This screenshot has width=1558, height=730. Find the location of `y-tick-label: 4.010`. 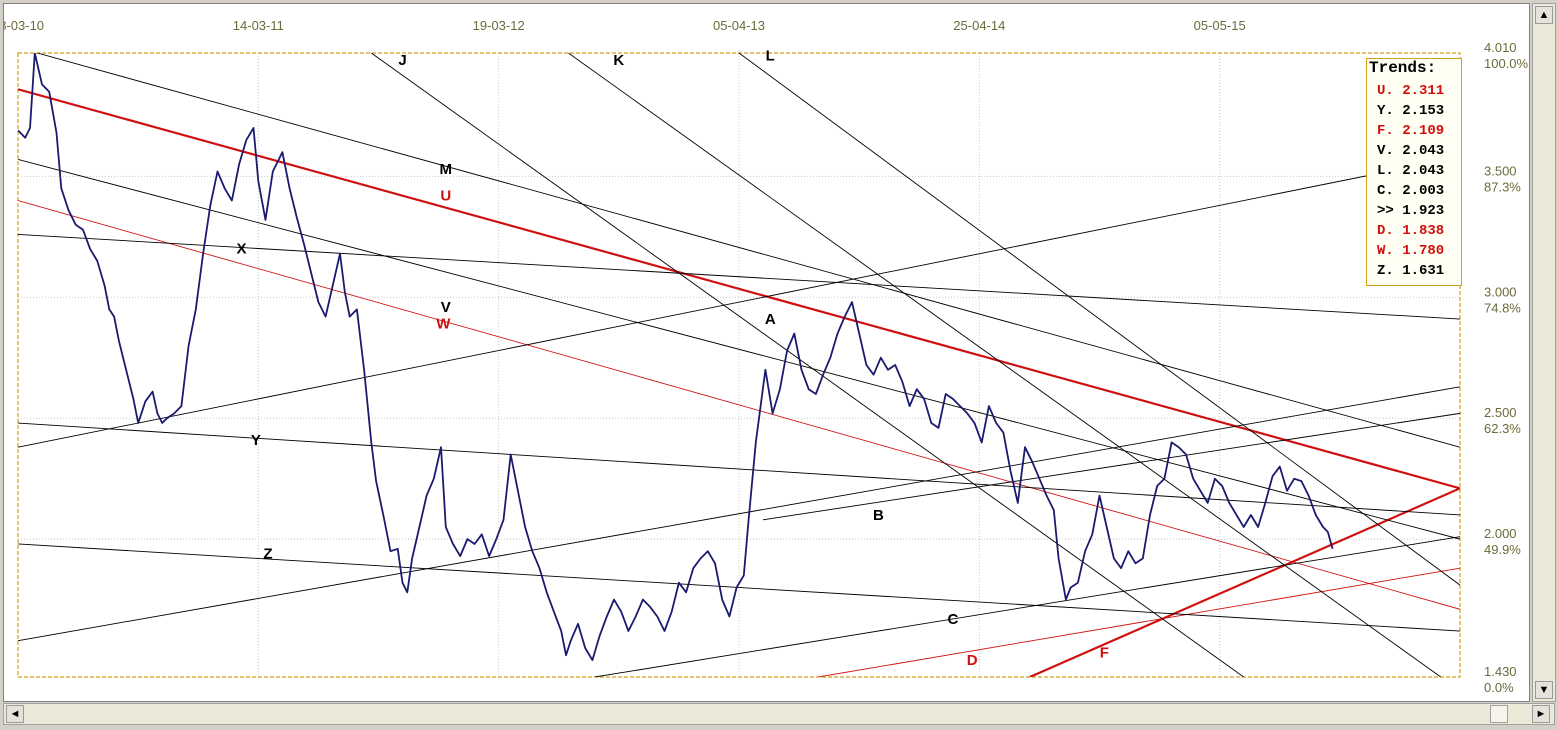

y-tick-label: 4.010 is located at coordinates (1500, 47).